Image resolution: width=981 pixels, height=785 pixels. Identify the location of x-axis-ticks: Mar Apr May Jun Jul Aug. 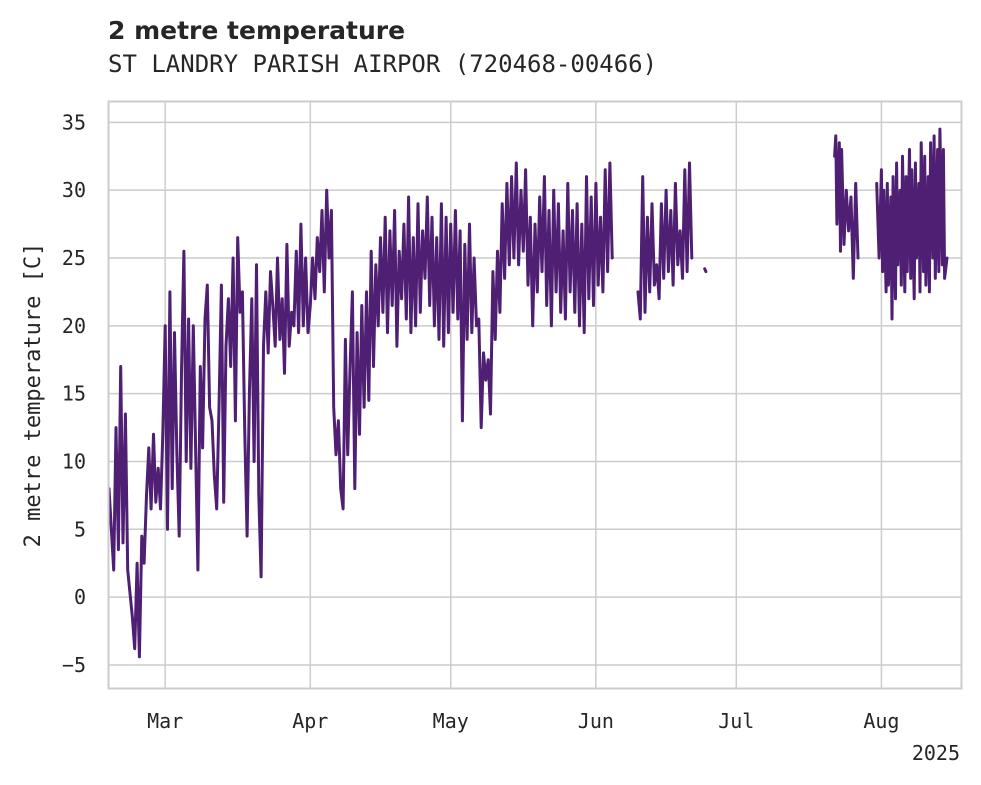
(523, 721).